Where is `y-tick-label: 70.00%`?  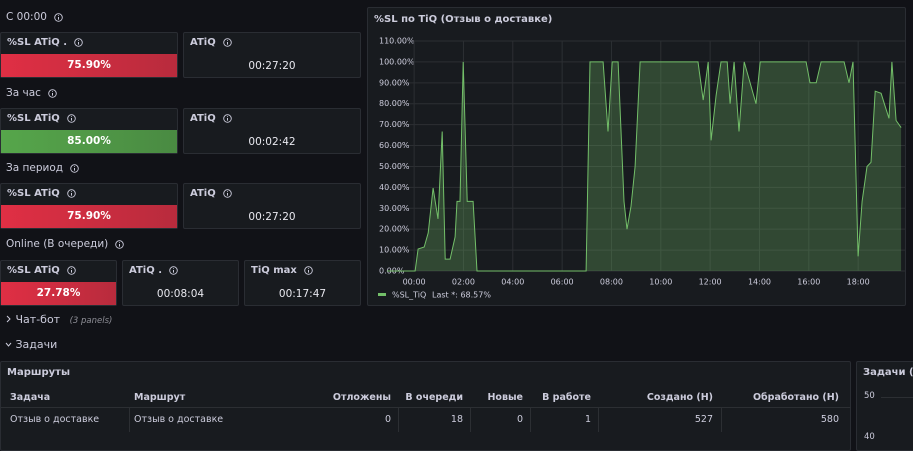 y-tick-label: 70.00% is located at coordinates (394, 124).